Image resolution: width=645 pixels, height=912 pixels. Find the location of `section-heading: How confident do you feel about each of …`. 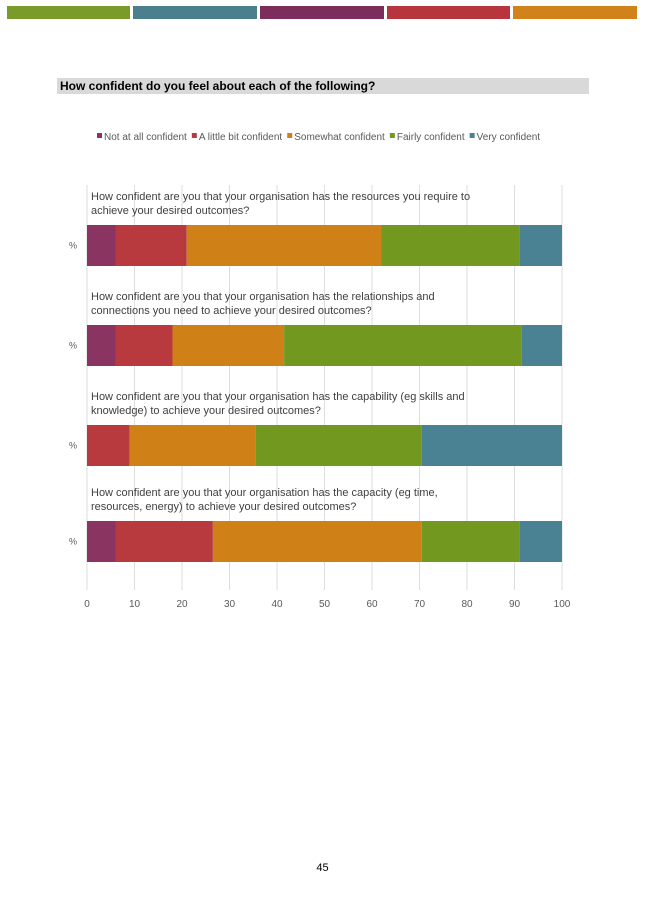

section-heading: How confident do you feel about each of … is located at coordinates (218, 86).